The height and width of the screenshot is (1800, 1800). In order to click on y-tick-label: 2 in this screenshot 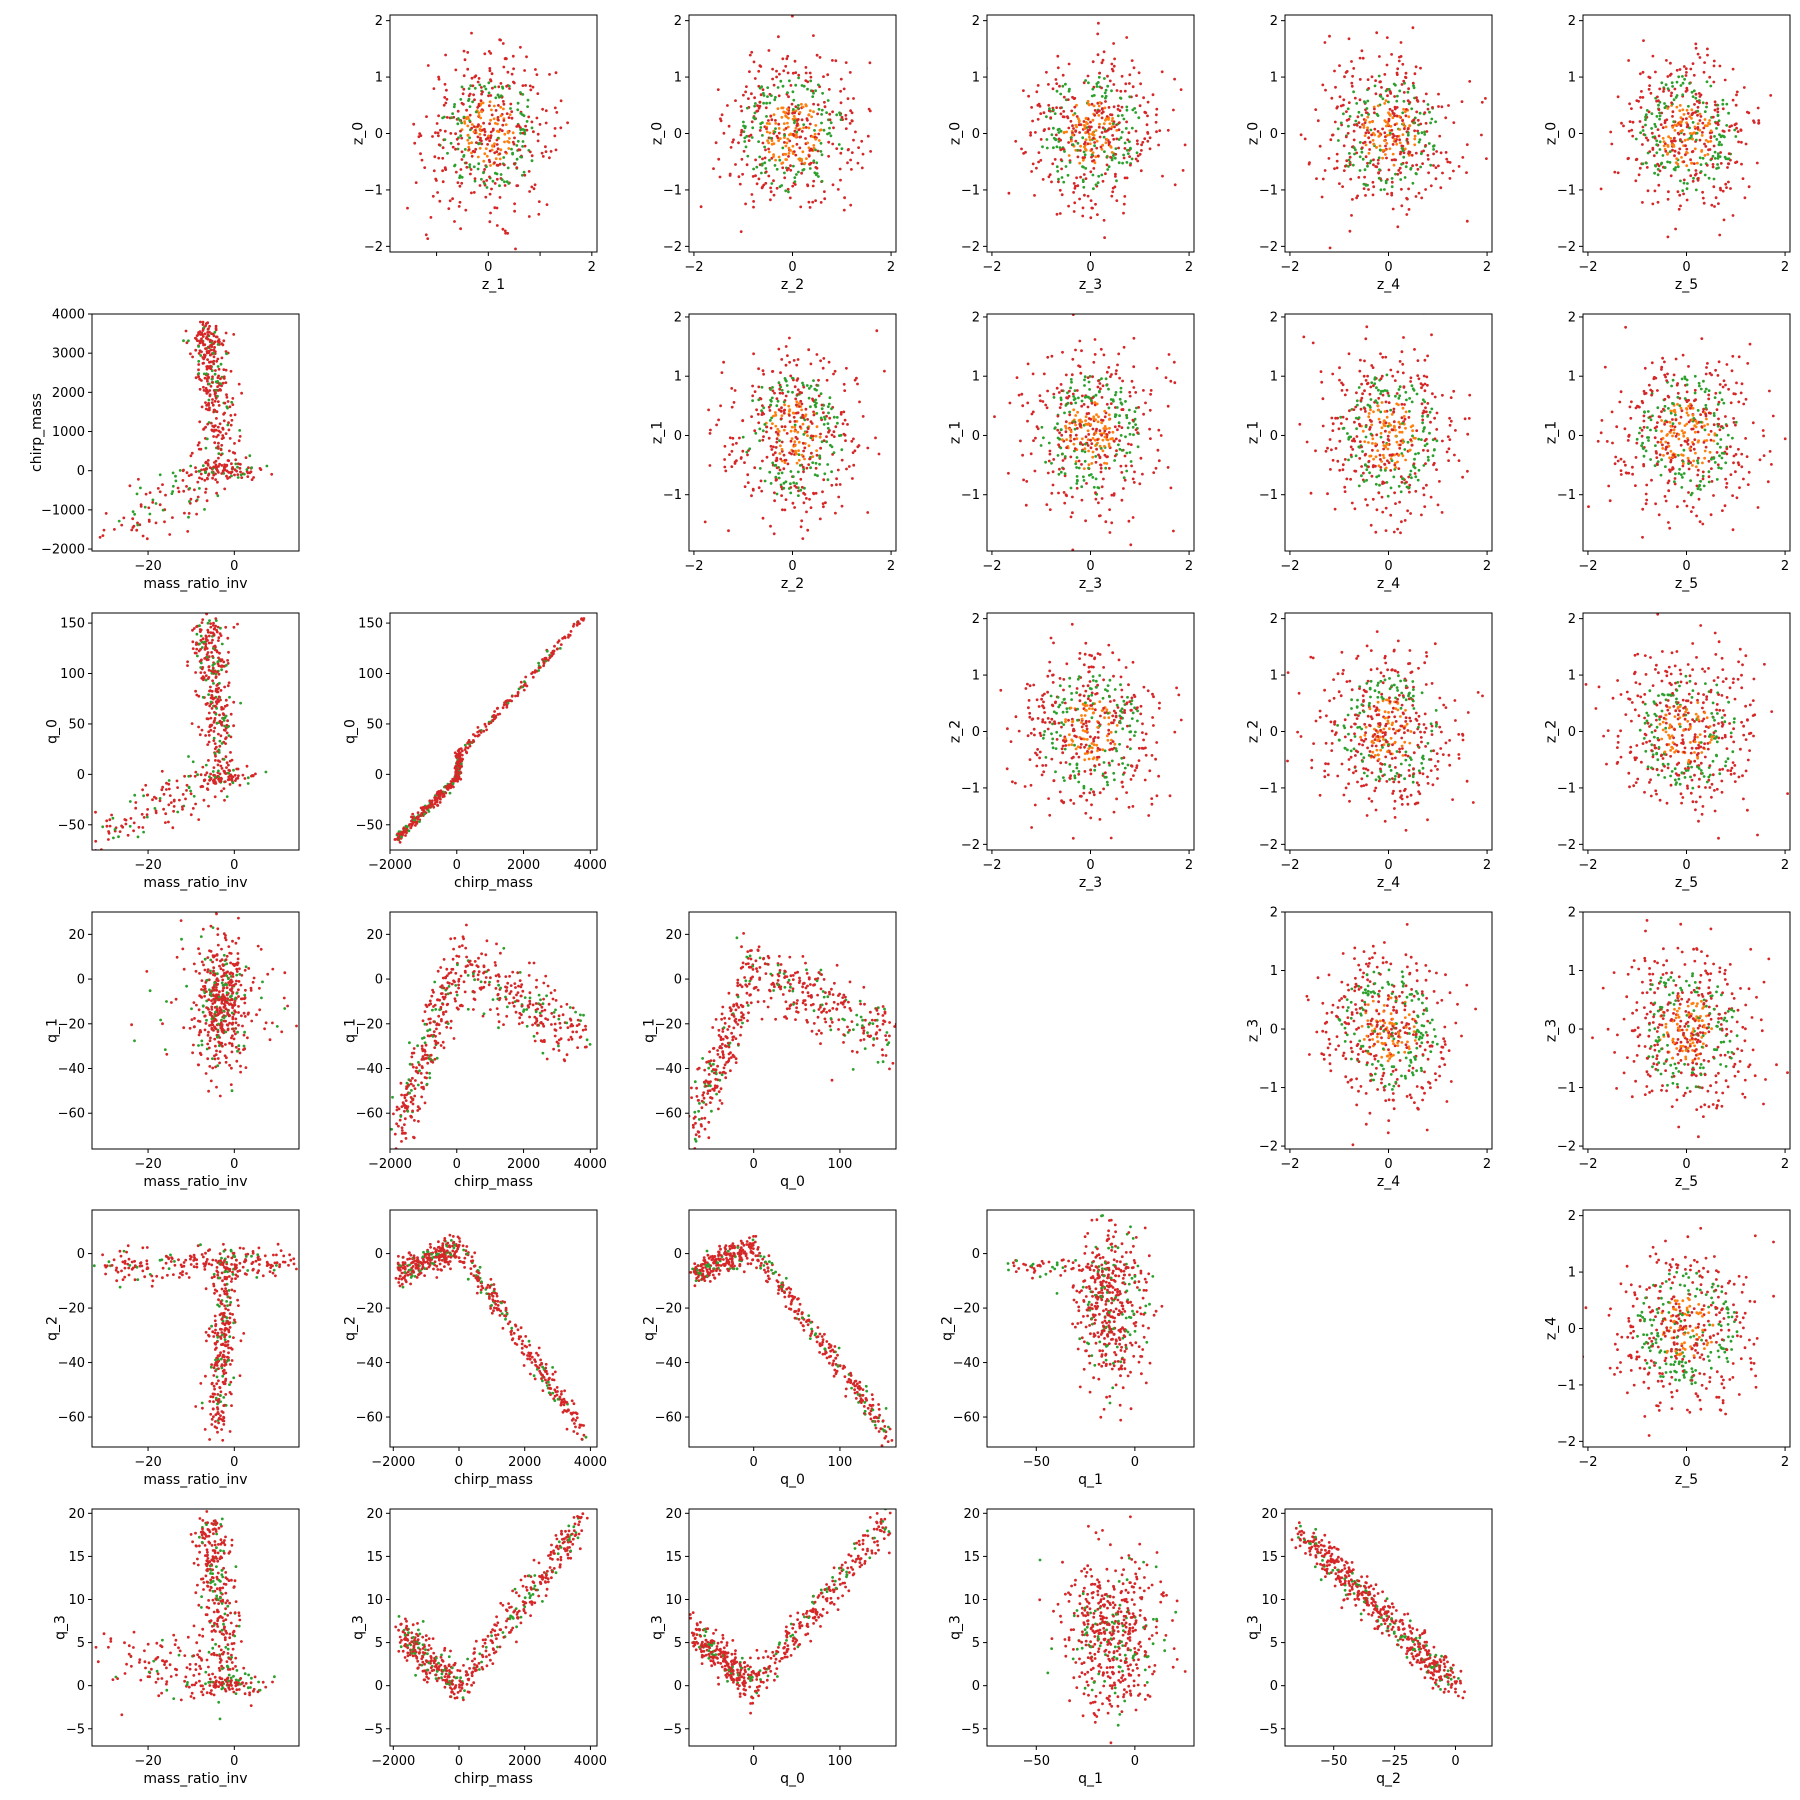, I will do `click(976, 21)`.